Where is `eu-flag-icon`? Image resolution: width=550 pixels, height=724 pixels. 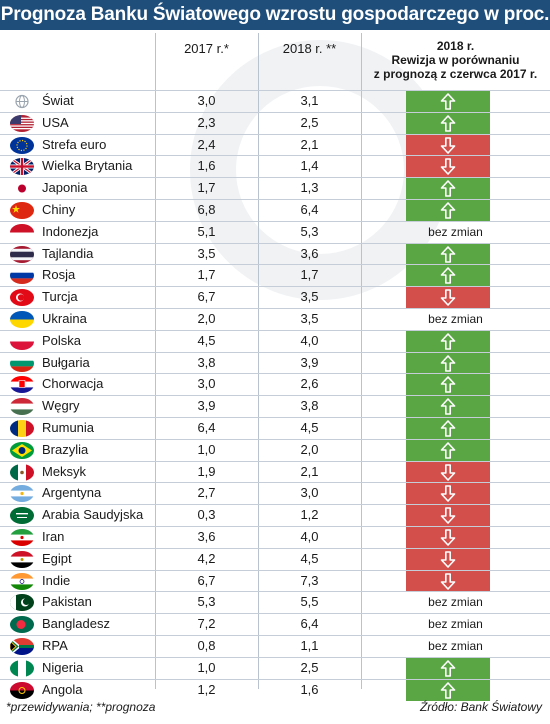
eu-flag-icon is located at coordinates (22, 145).